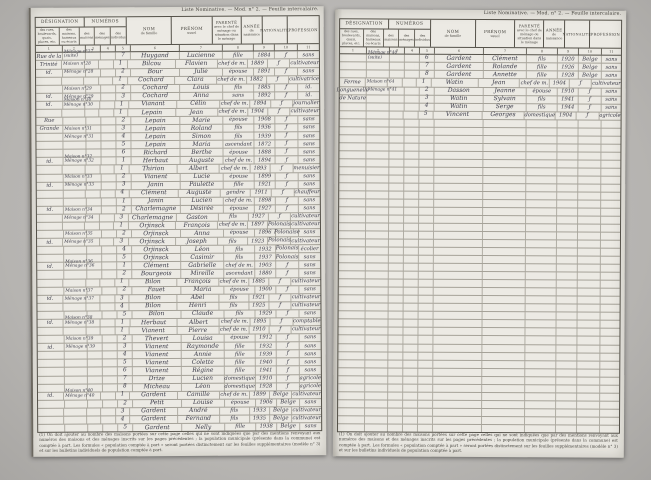 Image resolution: width=651 pixels, height=480 pixels. Describe the element at coordinates (78, 160) in the screenshot. I see `cell-maison: Maison n°32 Ménage n°32` at that location.